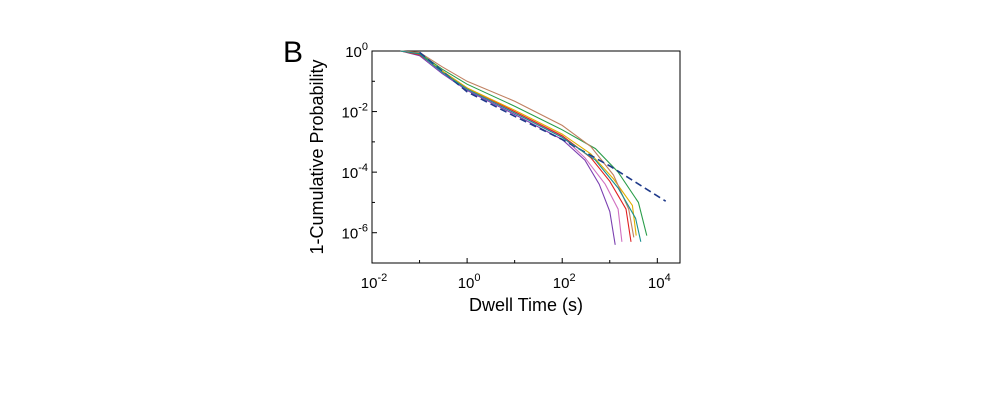 The height and width of the screenshot is (405, 1000). What do you see at coordinates (516, 275) in the screenshot?
I see `x-tick-layer: 10⁻² 10⁰ 10² 10⁴` at bounding box center [516, 275].